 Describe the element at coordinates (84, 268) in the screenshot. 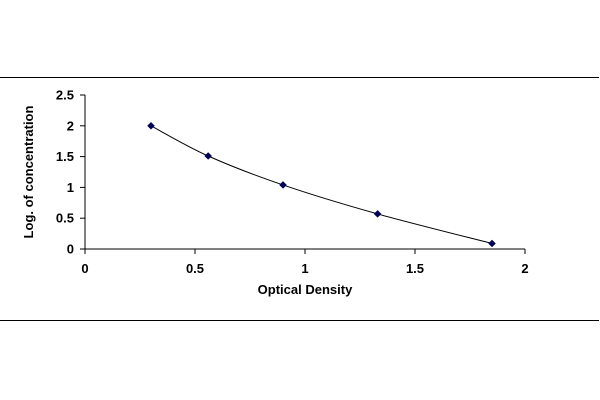

I see `x-tick-label: 0` at that location.